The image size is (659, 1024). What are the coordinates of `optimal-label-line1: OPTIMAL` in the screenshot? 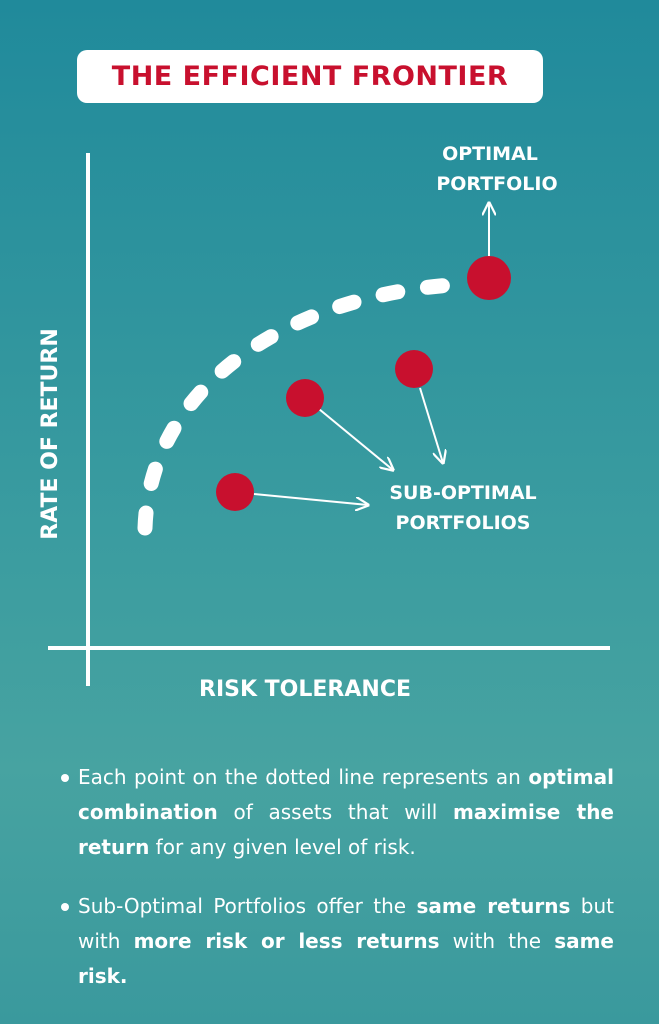 It's located at (490, 154).